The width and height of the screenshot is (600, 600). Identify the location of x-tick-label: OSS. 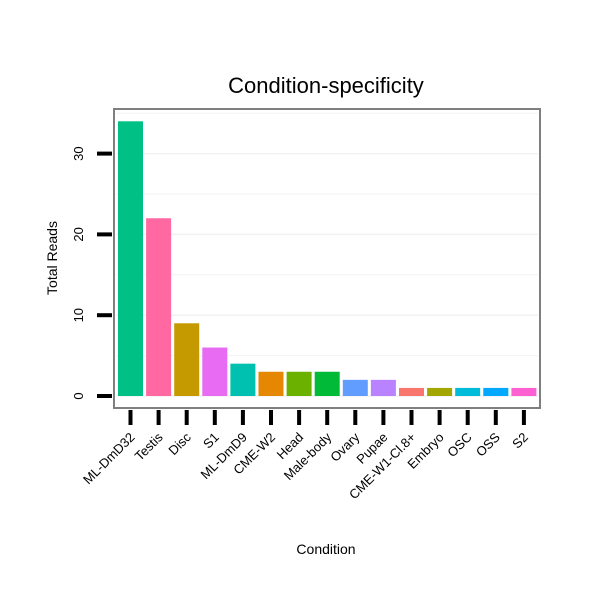
(488, 444).